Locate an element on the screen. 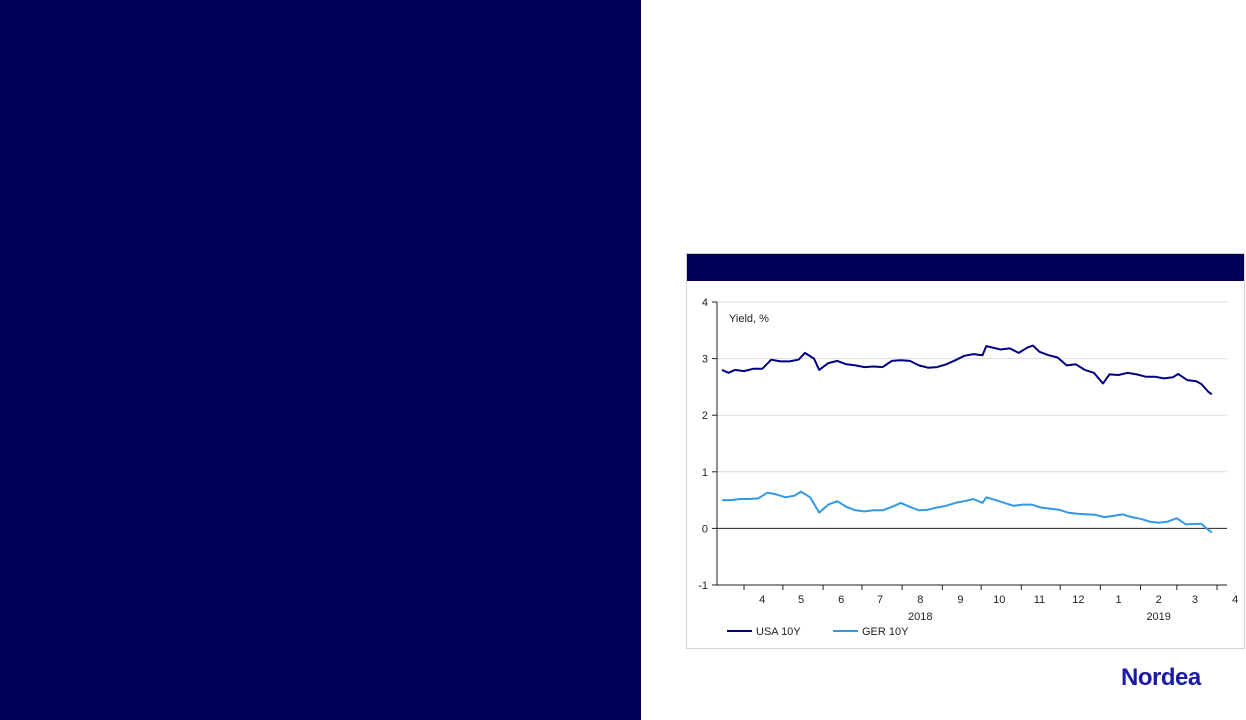 This screenshot has width=1246, height=720. x-tick-label: 11 is located at coordinates (1039, 600).